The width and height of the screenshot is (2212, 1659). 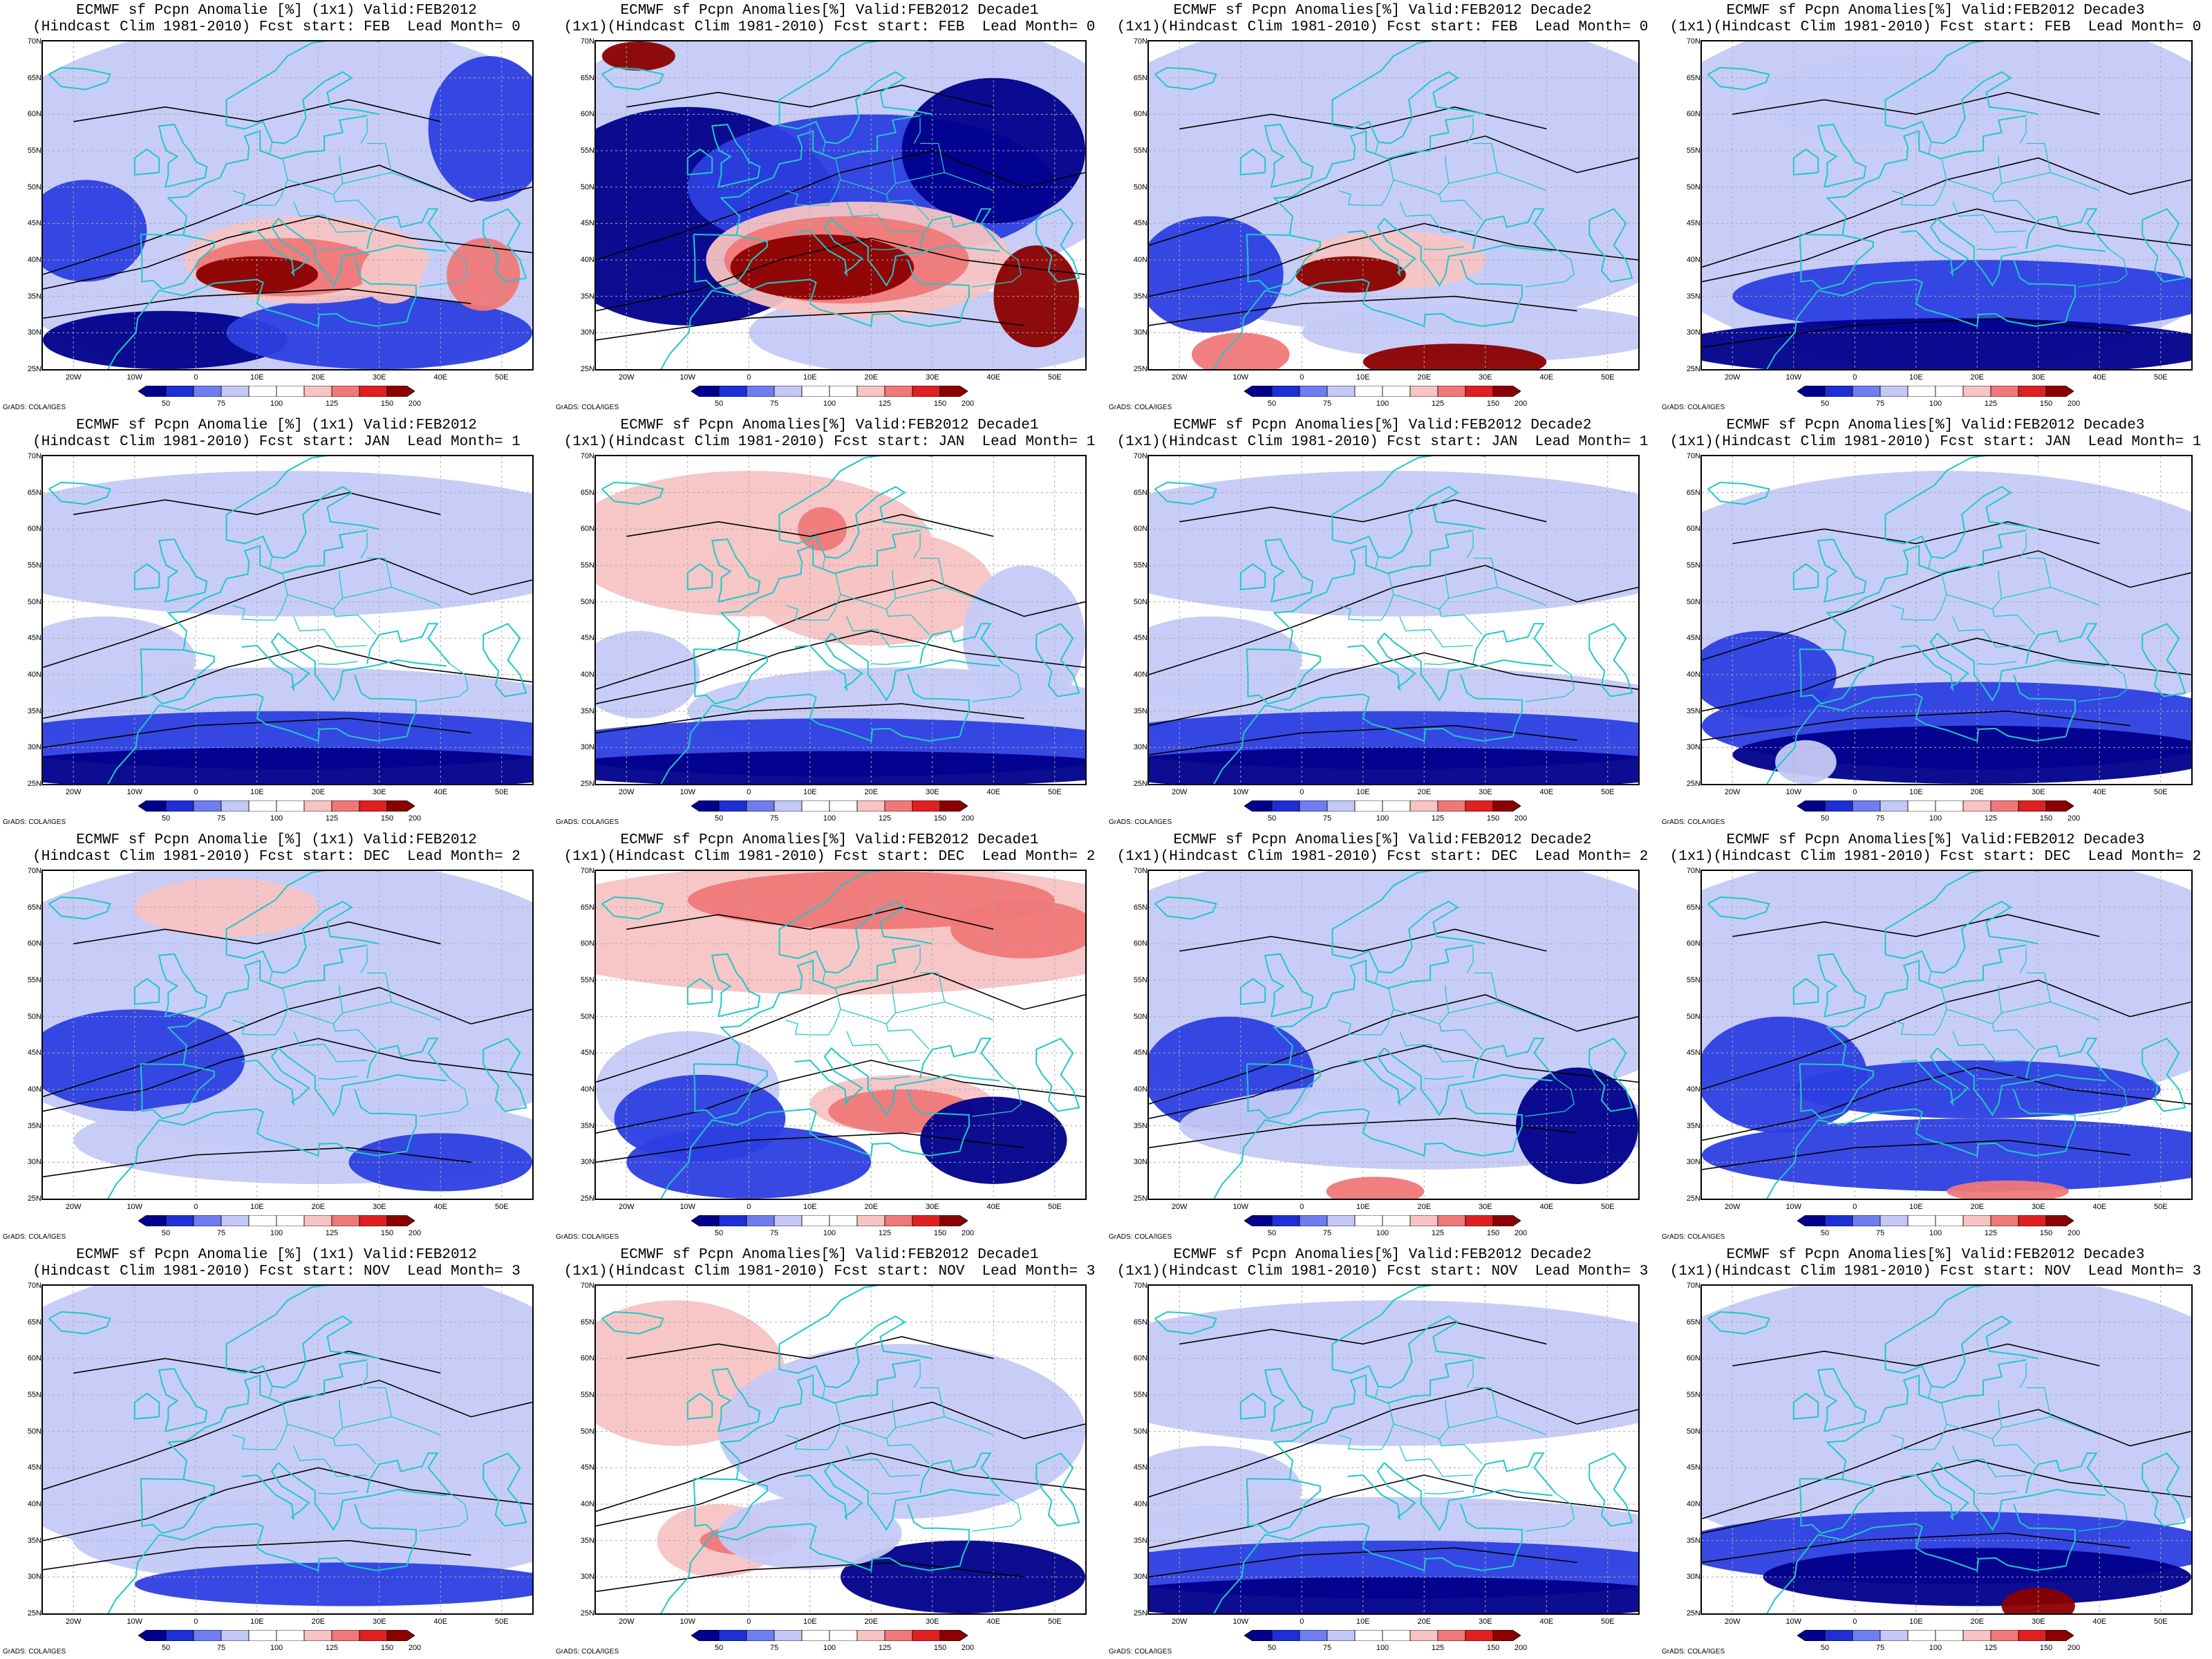 What do you see at coordinates (1947, 1450) in the screenshot?
I see `anomaly-map` at bounding box center [1947, 1450].